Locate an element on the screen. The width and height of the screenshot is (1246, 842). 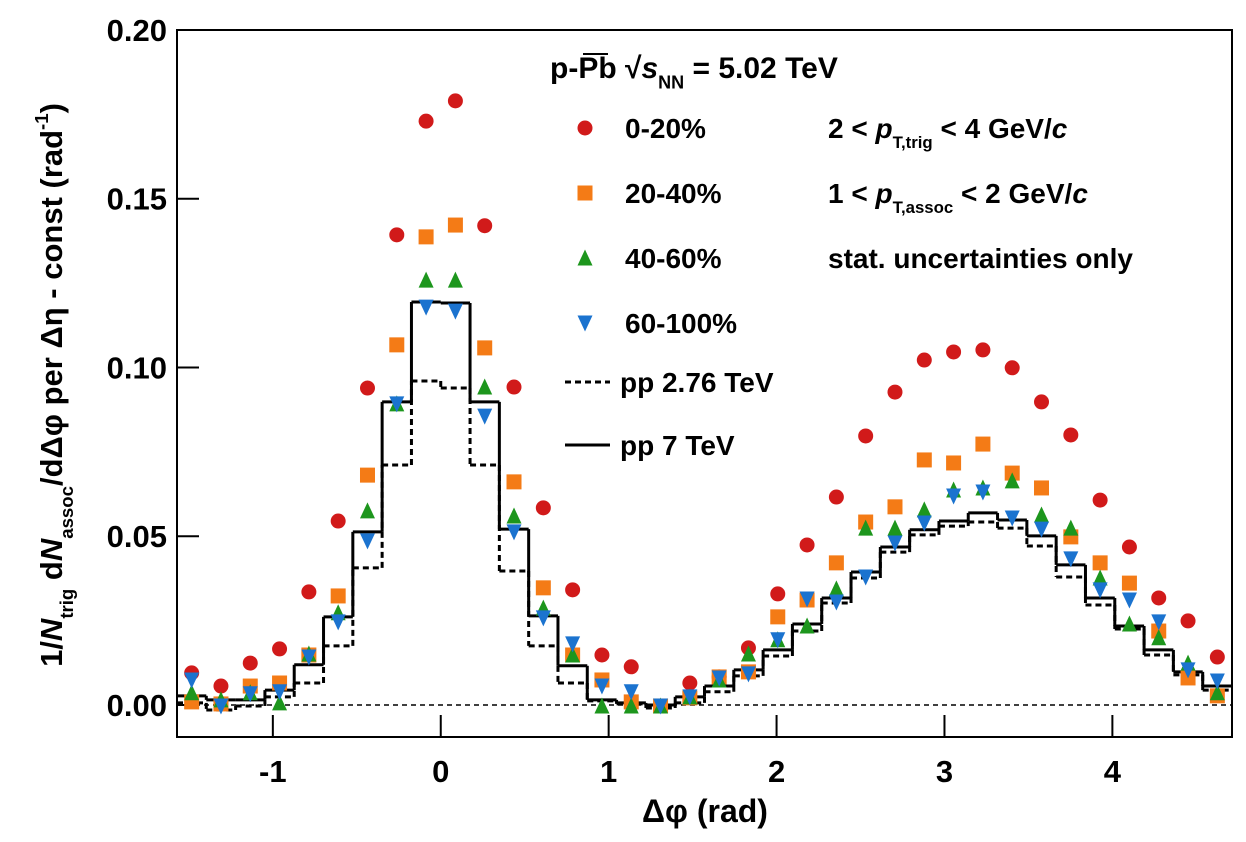
text-part: < 2 GeV/ is located at coordinates (1012, 193).